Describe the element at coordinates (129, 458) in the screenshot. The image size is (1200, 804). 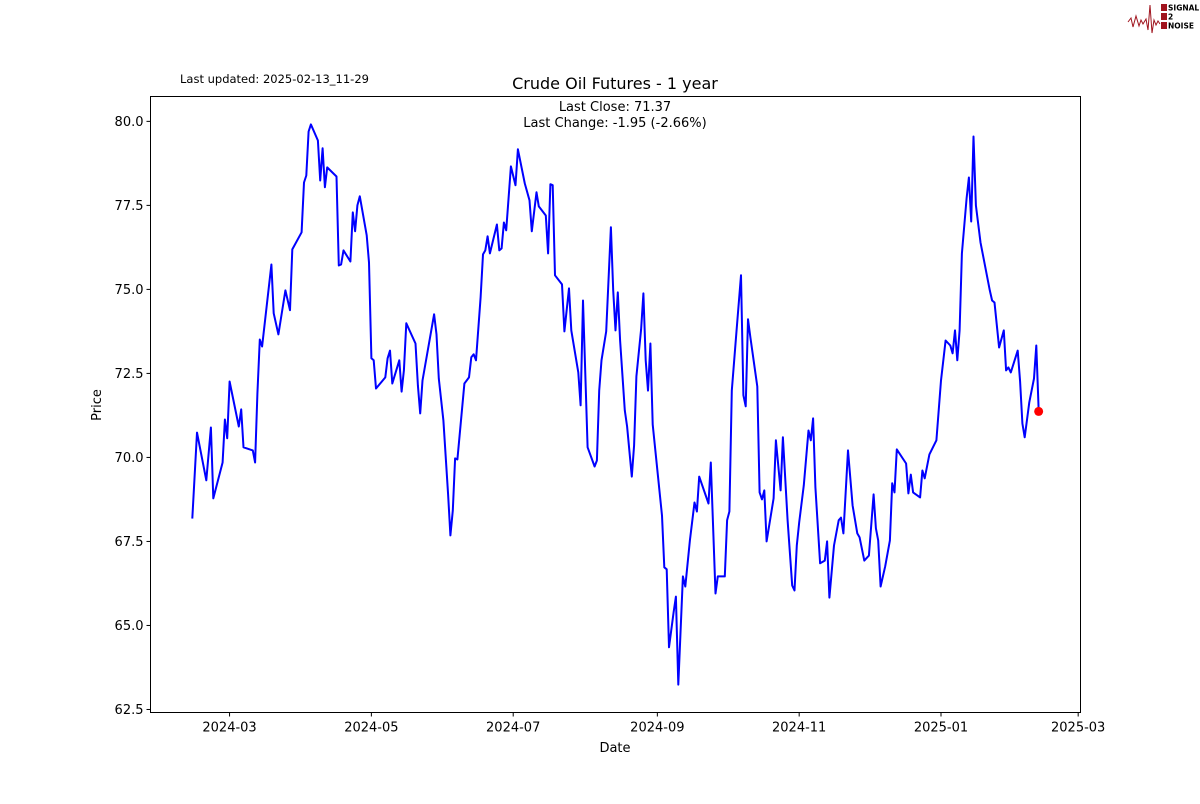
I see `y-tick-label: 70.0` at that location.